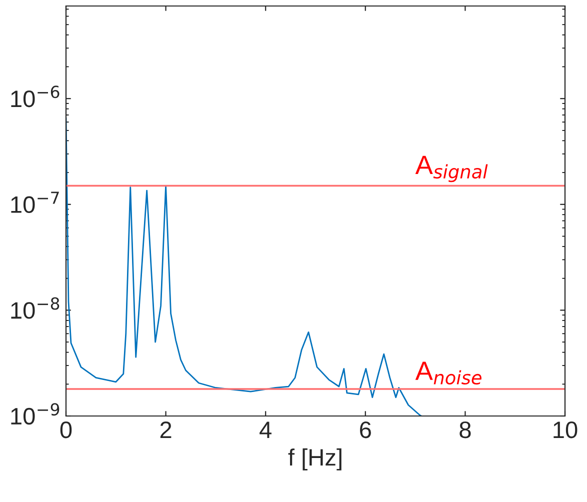 The height and width of the screenshot is (502, 587). I want to click on x-tick-label: 2, so click(166, 429).